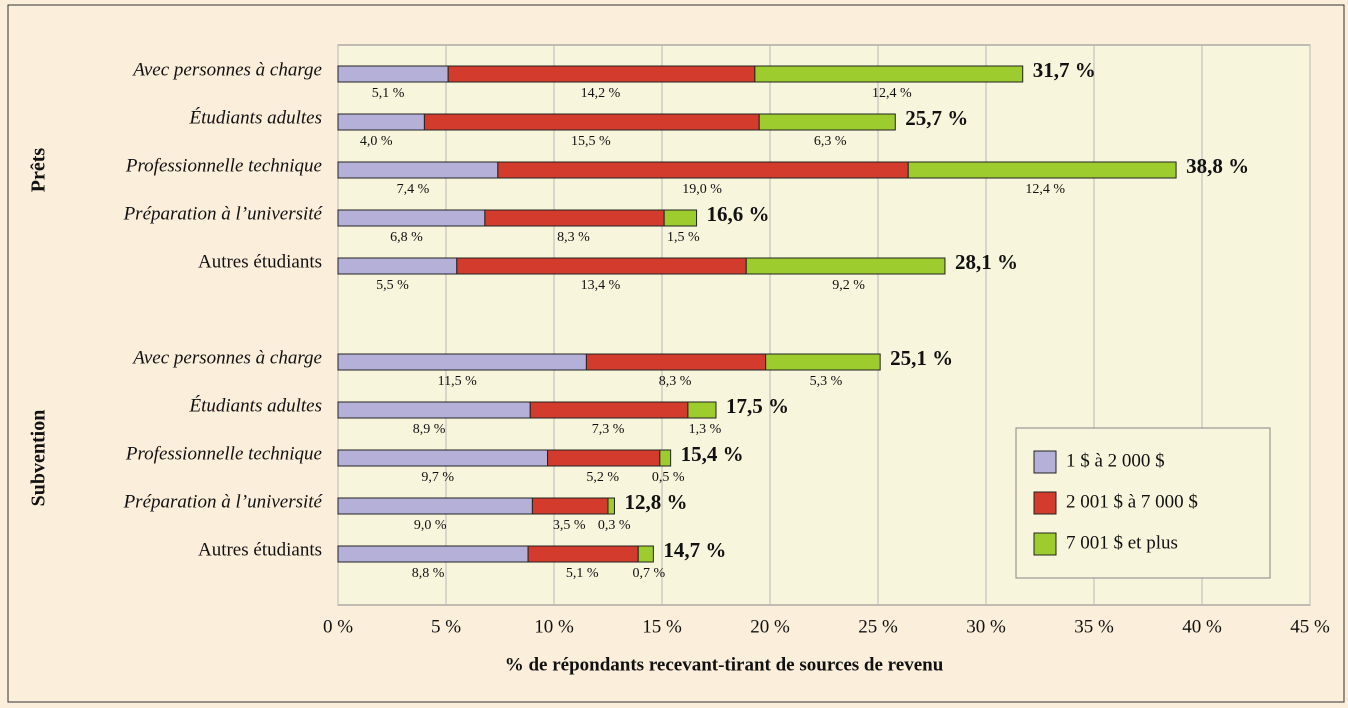 Image resolution: width=1348 pixels, height=708 pixels. I want to click on total-label: 28,1 %, so click(986, 262).